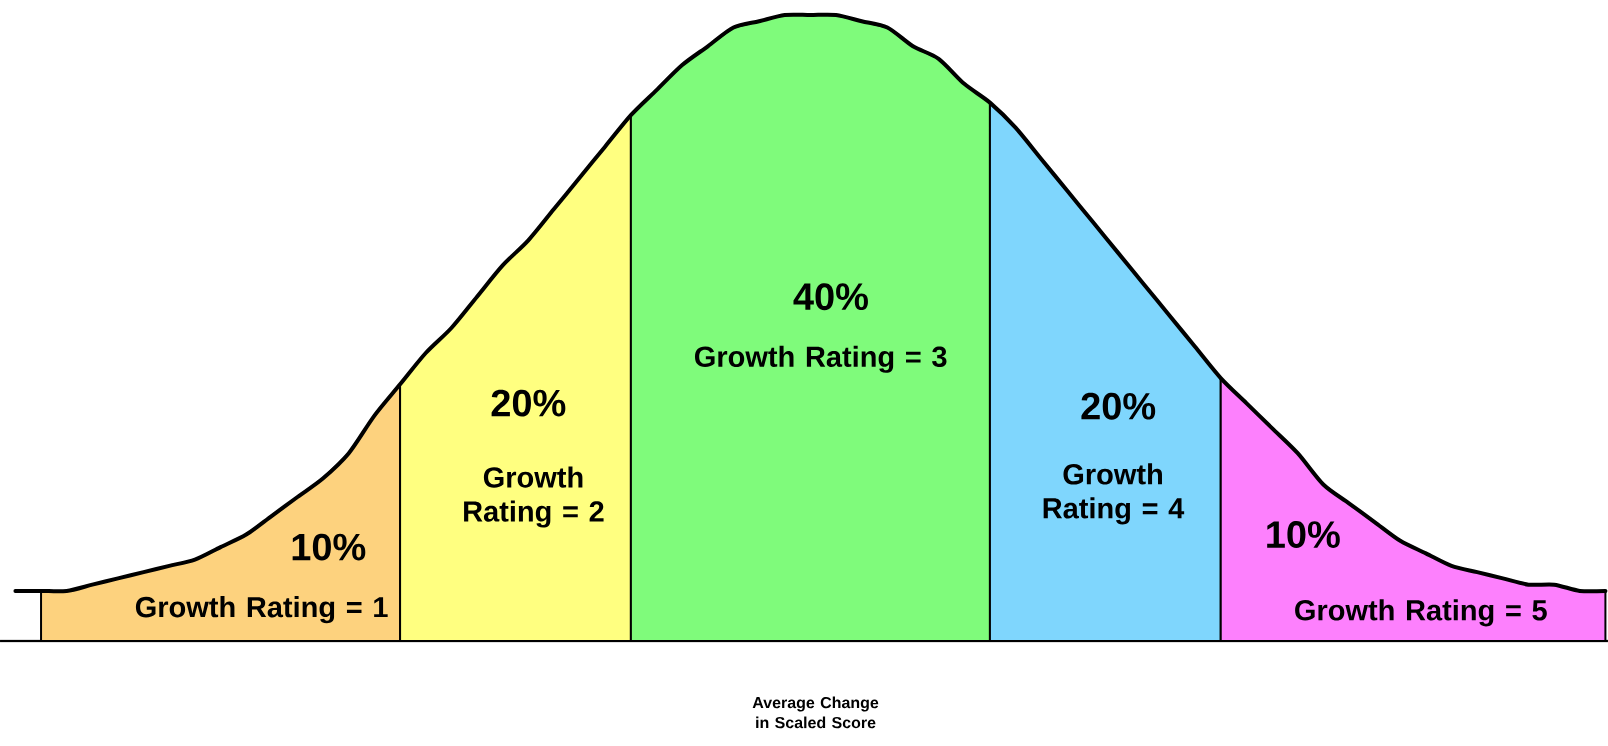  What do you see at coordinates (1421, 613) in the screenshot?
I see `series-label: Growth Rating = 5` at bounding box center [1421, 613].